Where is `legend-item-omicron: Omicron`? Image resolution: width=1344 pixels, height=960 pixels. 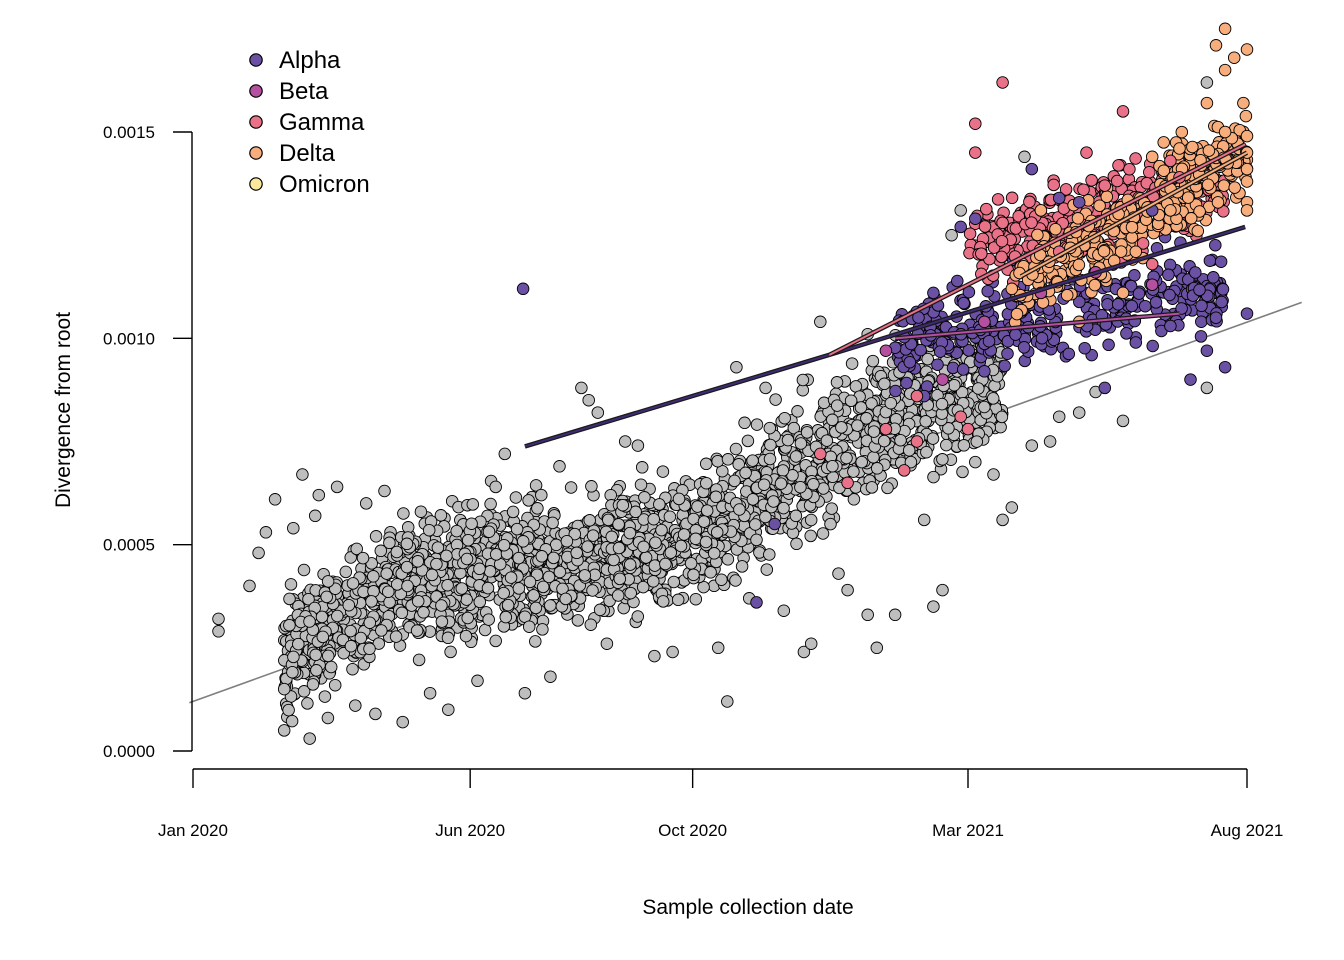 legend-item-omicron: Omicron is located at coordinates (309, 184).